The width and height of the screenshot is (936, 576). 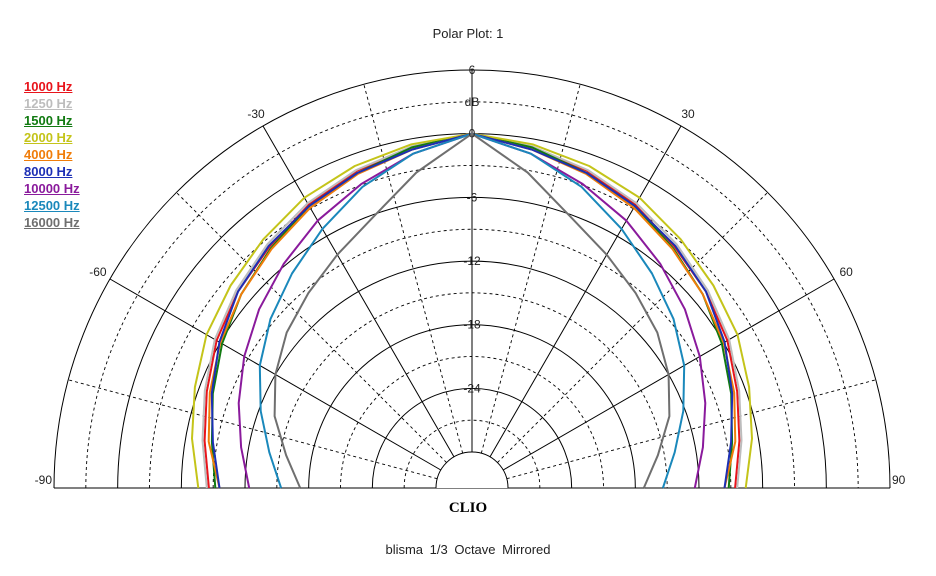 I want to click on r-tick-label: -18, so click(x=472, y=325).